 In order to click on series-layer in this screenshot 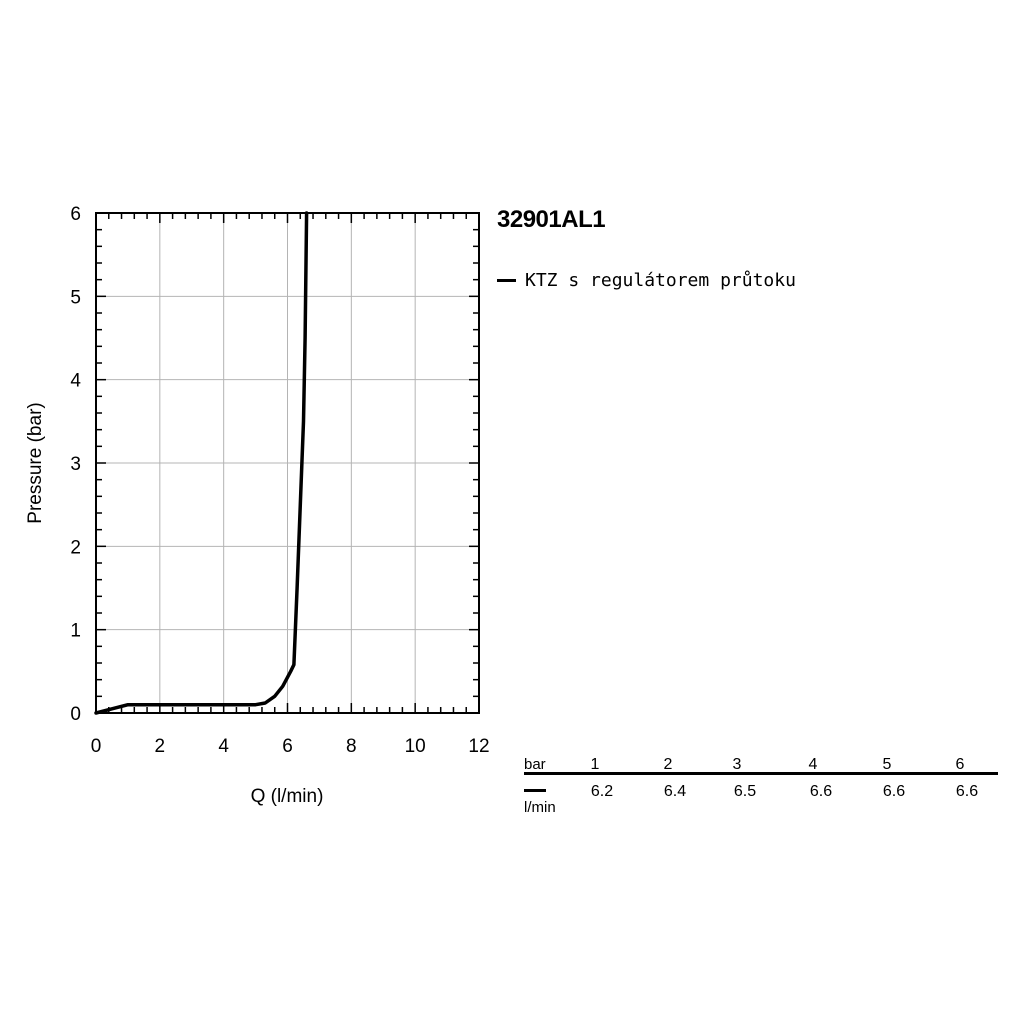, I will do `click(201, 463)`.